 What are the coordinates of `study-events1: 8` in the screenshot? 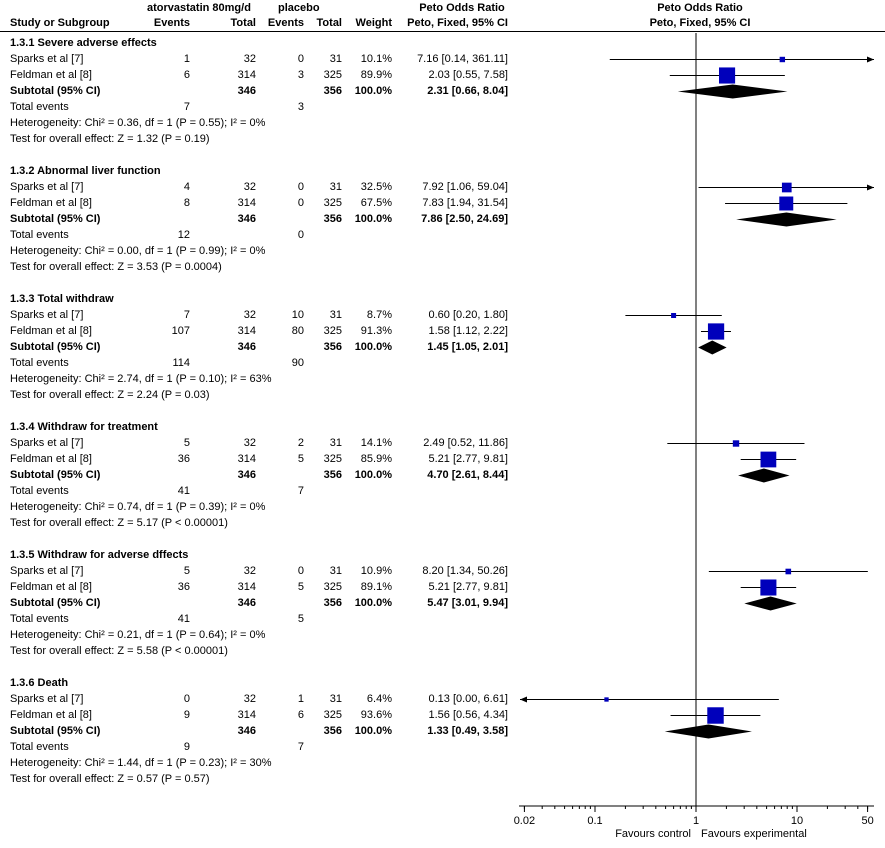 It's located at (186, 203).